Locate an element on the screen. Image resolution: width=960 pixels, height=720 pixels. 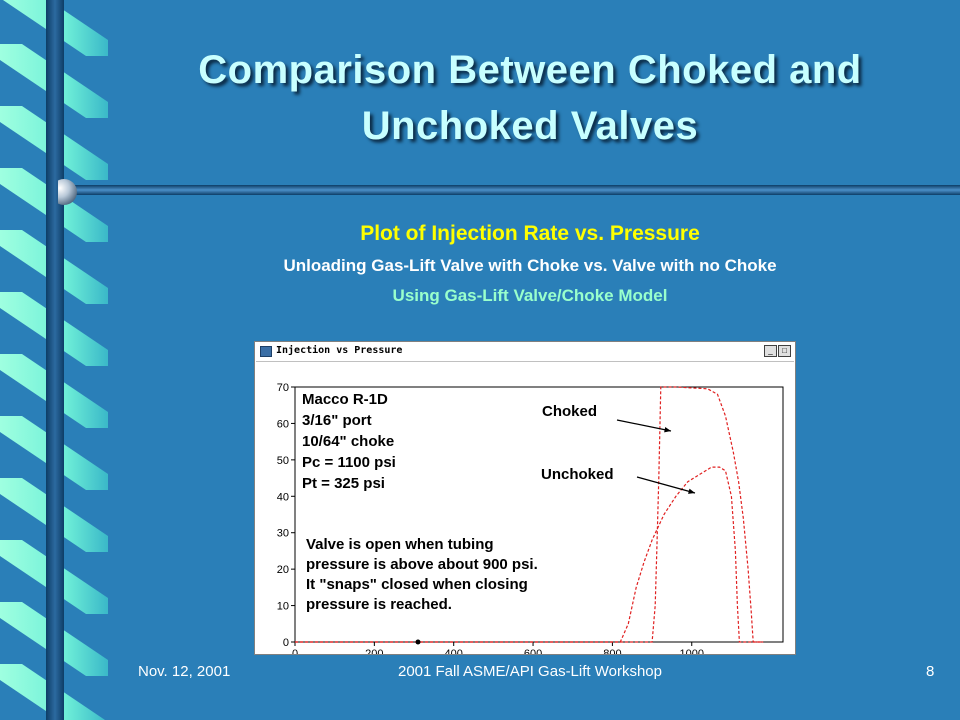
note-line: It "snaps" closed when closing is located at coordinates (417, 584).